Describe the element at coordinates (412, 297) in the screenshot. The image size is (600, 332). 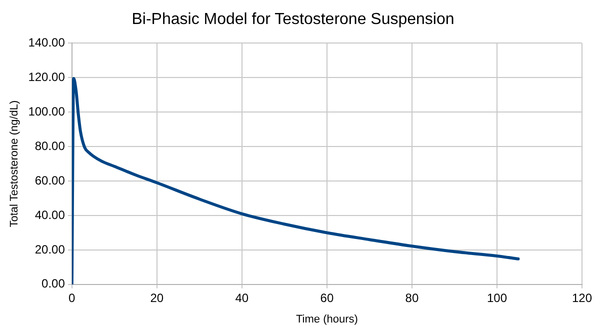
I see `x-tick-label: 80` at that location.